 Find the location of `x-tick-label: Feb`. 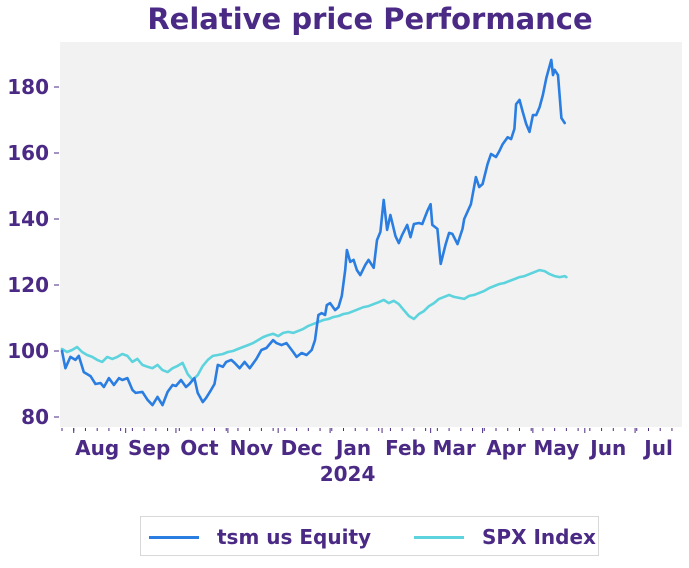

x-tick-label: Feb is located at coordinates (405, 448).